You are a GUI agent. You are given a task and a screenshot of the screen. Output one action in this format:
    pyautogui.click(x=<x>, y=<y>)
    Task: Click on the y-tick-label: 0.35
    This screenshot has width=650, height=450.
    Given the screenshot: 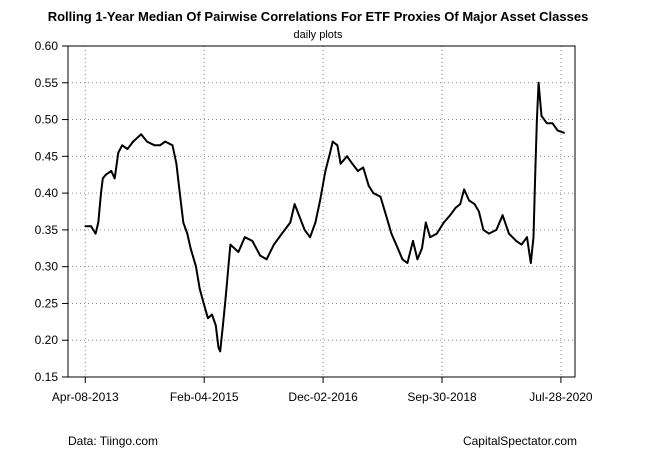 What is the action you would take?
    pyautogui.click(x=47, y=230)
    